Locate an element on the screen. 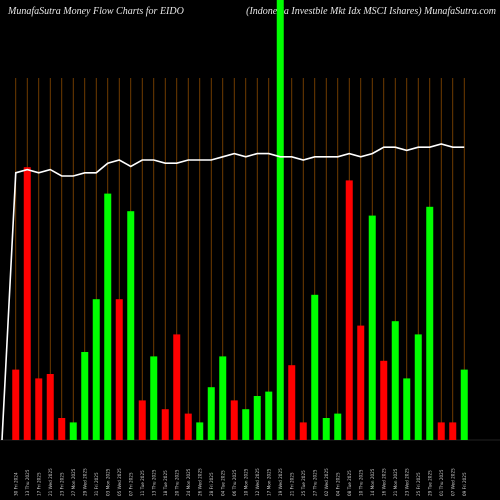 The width and height of the screenshot is (500, 500). x-tick-label: 24 Mon 2025 is located at coordinates (188, 482).